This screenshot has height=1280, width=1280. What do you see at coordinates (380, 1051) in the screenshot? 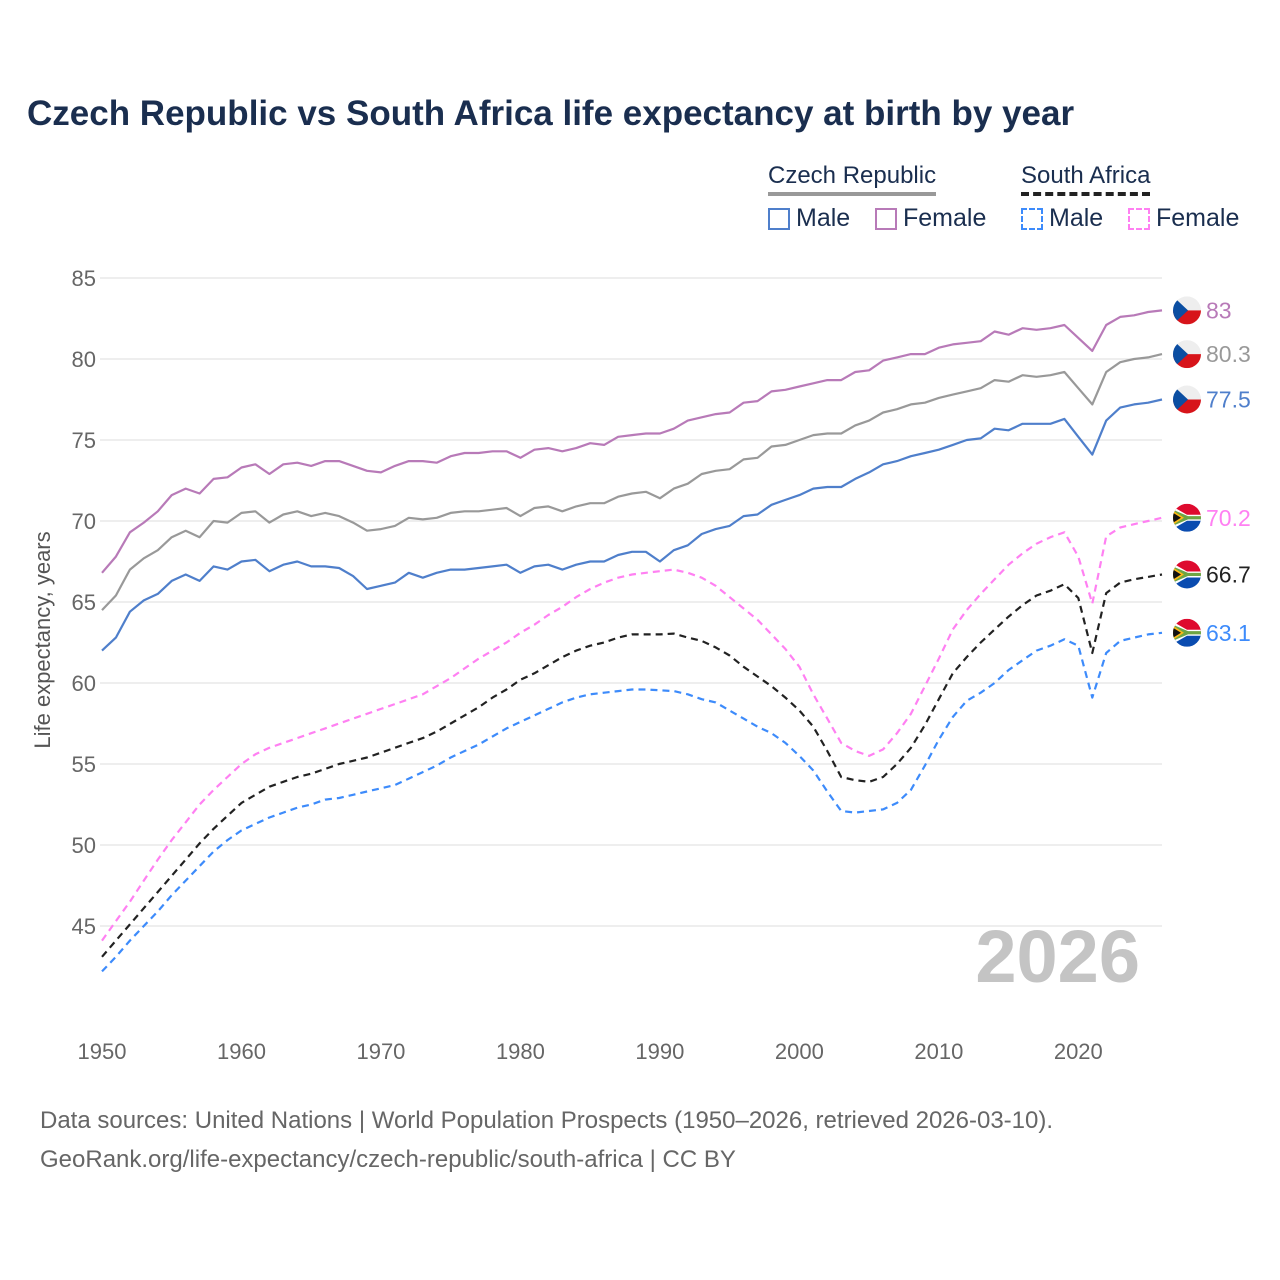
I see `x-tick-label: 1970` at bounding box center [380, 1051].